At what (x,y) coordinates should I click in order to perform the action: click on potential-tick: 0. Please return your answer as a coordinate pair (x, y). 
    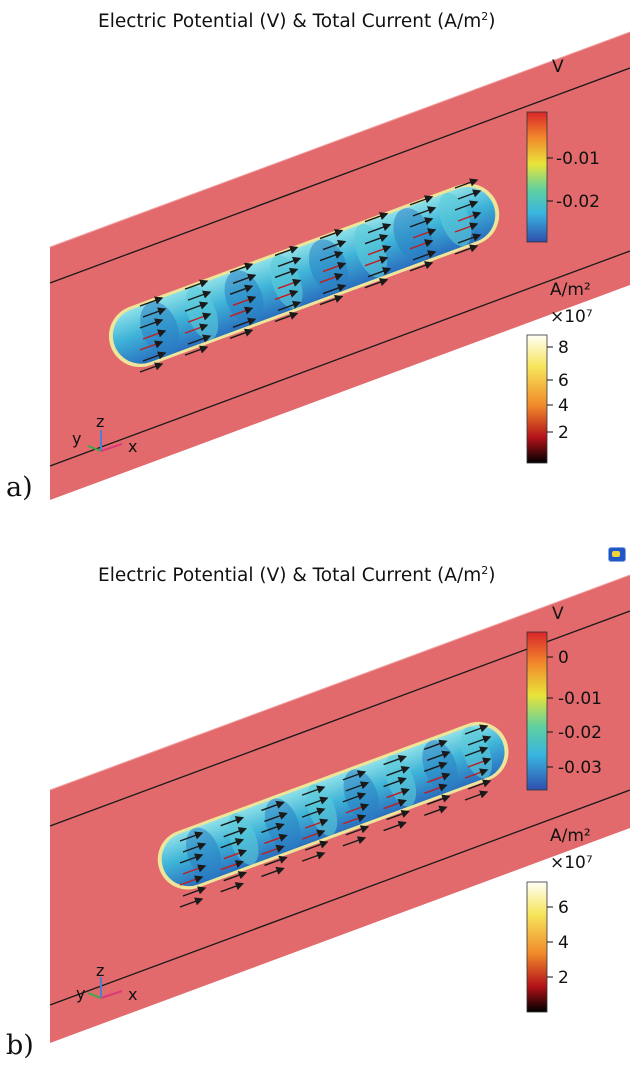
    Looking at the image, I should click on (563, 658).